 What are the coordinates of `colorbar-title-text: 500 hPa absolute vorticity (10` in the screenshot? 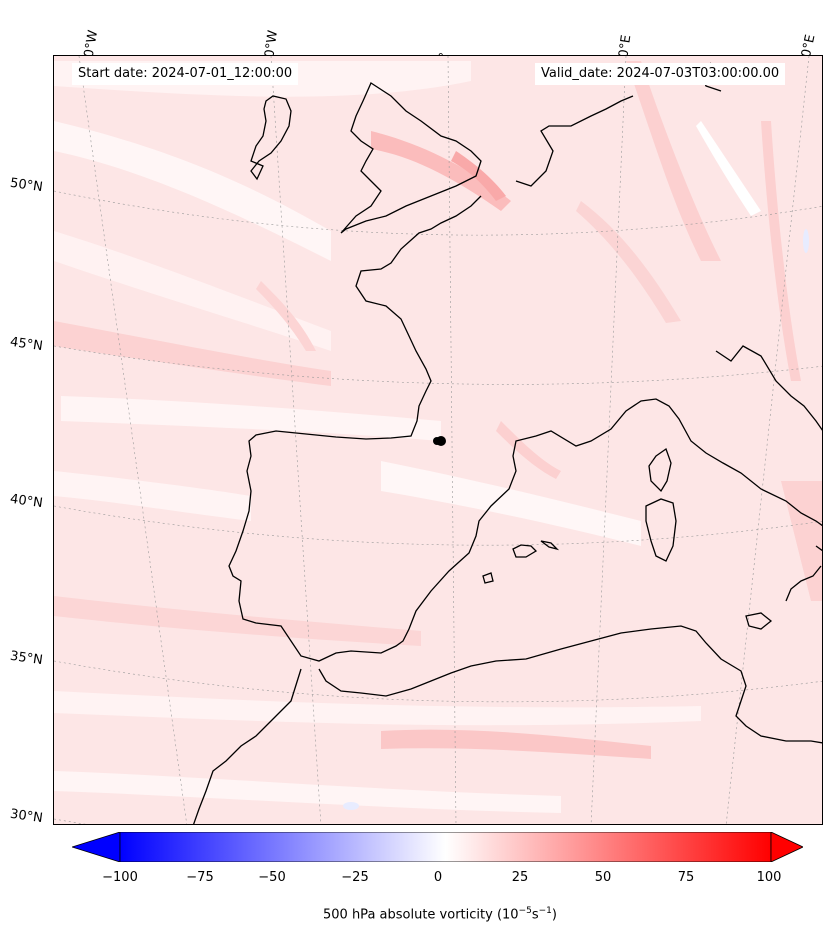 It's located at (421, 915).